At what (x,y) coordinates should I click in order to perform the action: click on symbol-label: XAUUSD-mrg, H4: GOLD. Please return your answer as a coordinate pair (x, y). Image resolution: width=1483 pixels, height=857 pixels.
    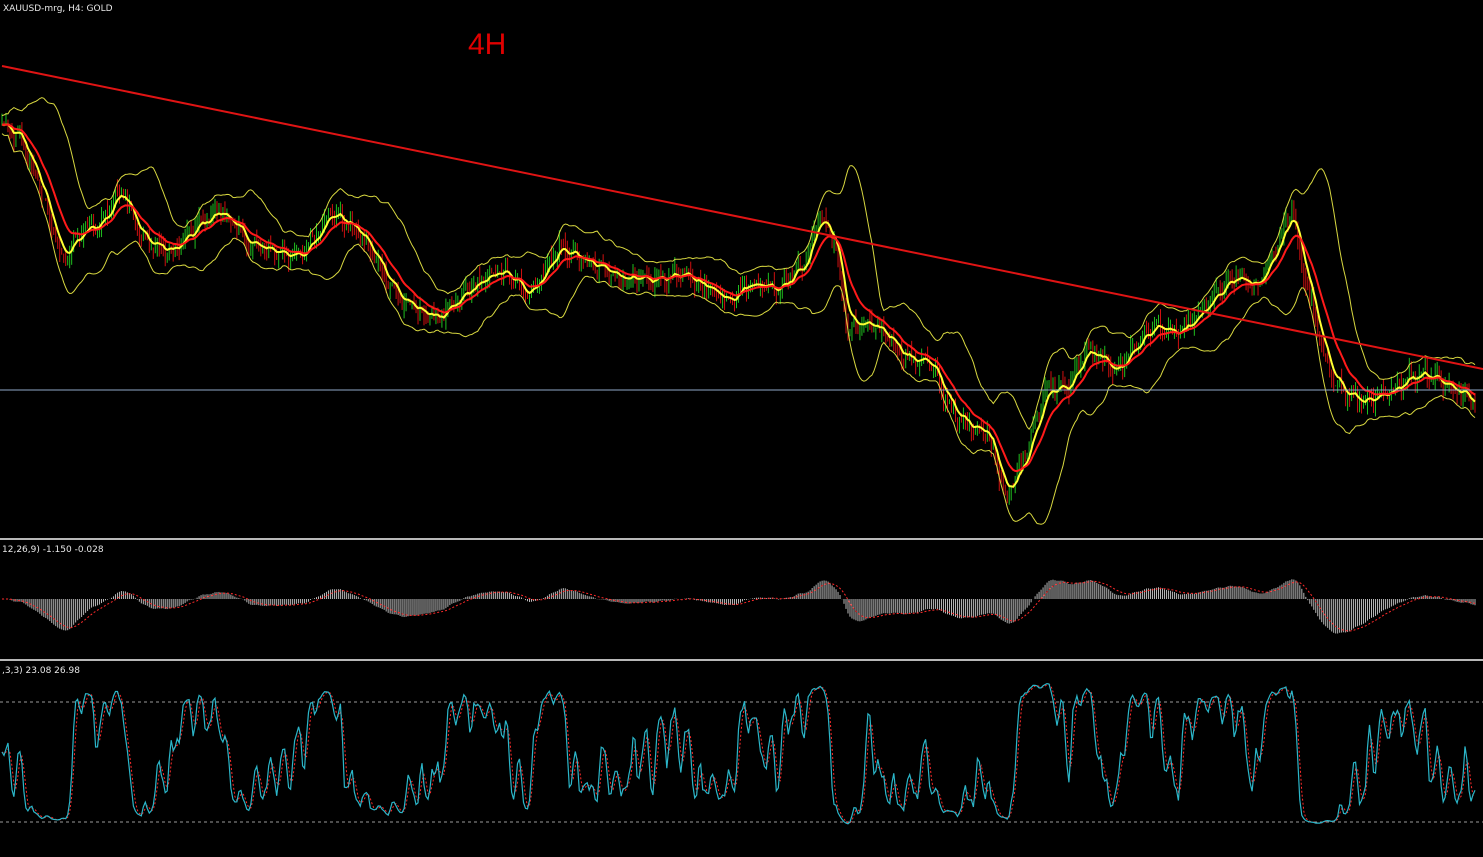
    Looking at the image, I should click on (58, 9).